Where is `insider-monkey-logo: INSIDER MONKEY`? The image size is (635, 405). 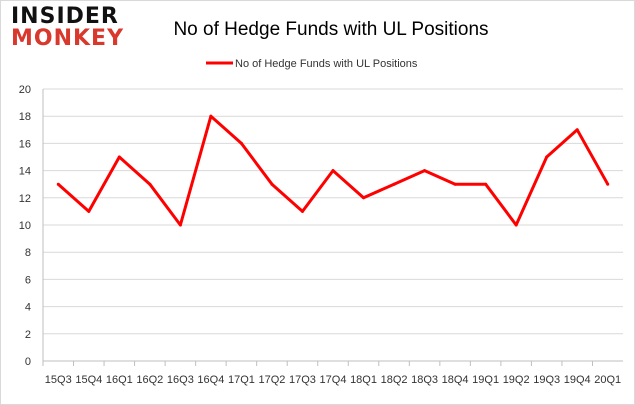
insider-monkey-logo: INSIDER MONKEY is located at coordinates (67, 28).